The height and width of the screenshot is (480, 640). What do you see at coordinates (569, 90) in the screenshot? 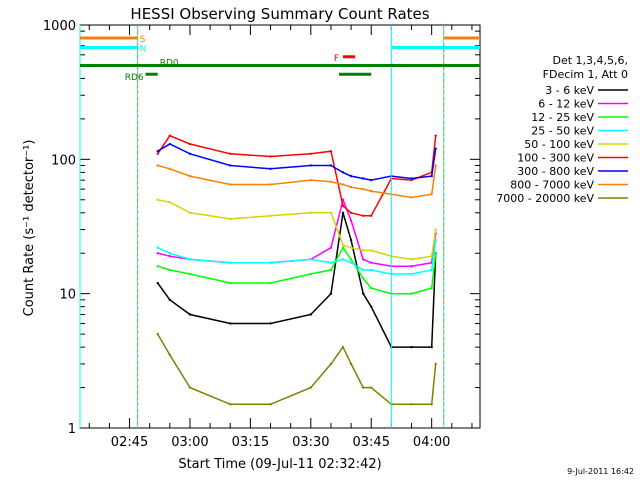
I see `legend-entry-label: 3 - 6 keV` at bounding box center [569, 90].